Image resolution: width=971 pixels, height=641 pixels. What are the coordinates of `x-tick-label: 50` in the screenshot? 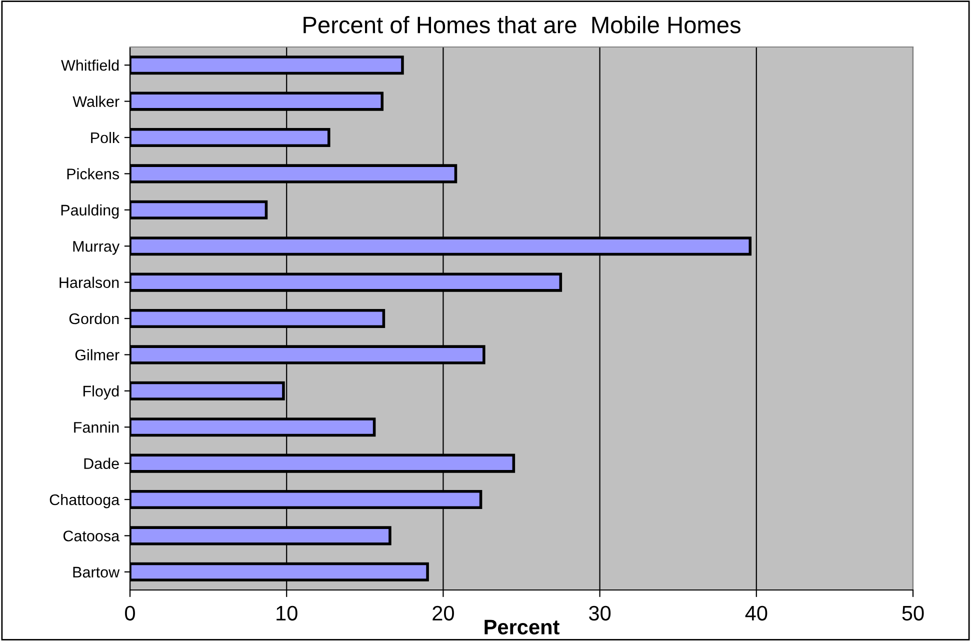 It's located at (913, 613).